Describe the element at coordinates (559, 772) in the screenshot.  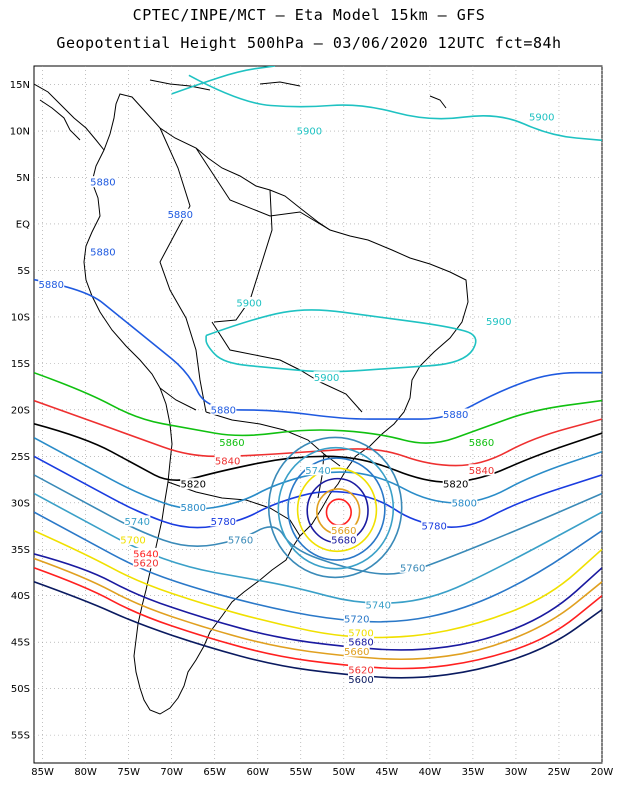
I see `lon-tick-label: 25W` at that location.